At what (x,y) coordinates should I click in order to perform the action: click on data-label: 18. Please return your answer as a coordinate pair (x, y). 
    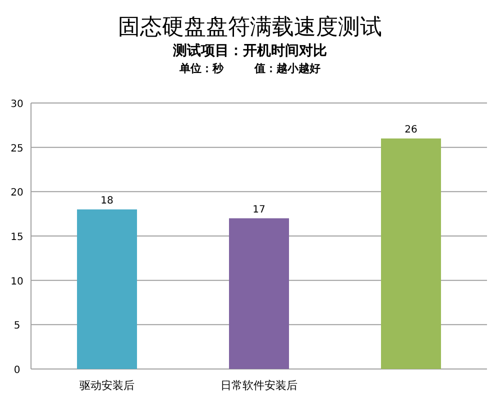
    Looking at the image, I should click on (107, 200).